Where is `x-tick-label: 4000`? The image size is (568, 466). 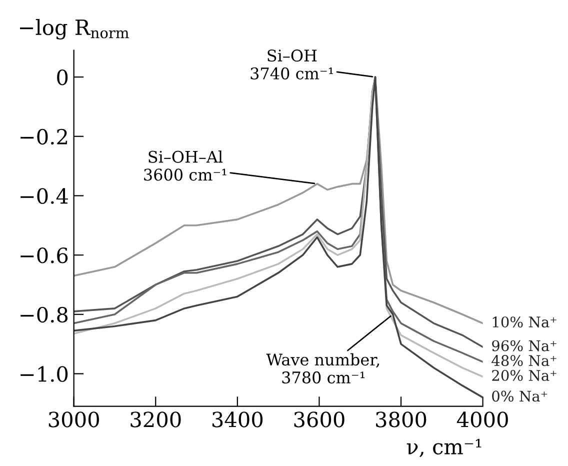
x-tick-label: 4000 is located at coordinates (482, 420).